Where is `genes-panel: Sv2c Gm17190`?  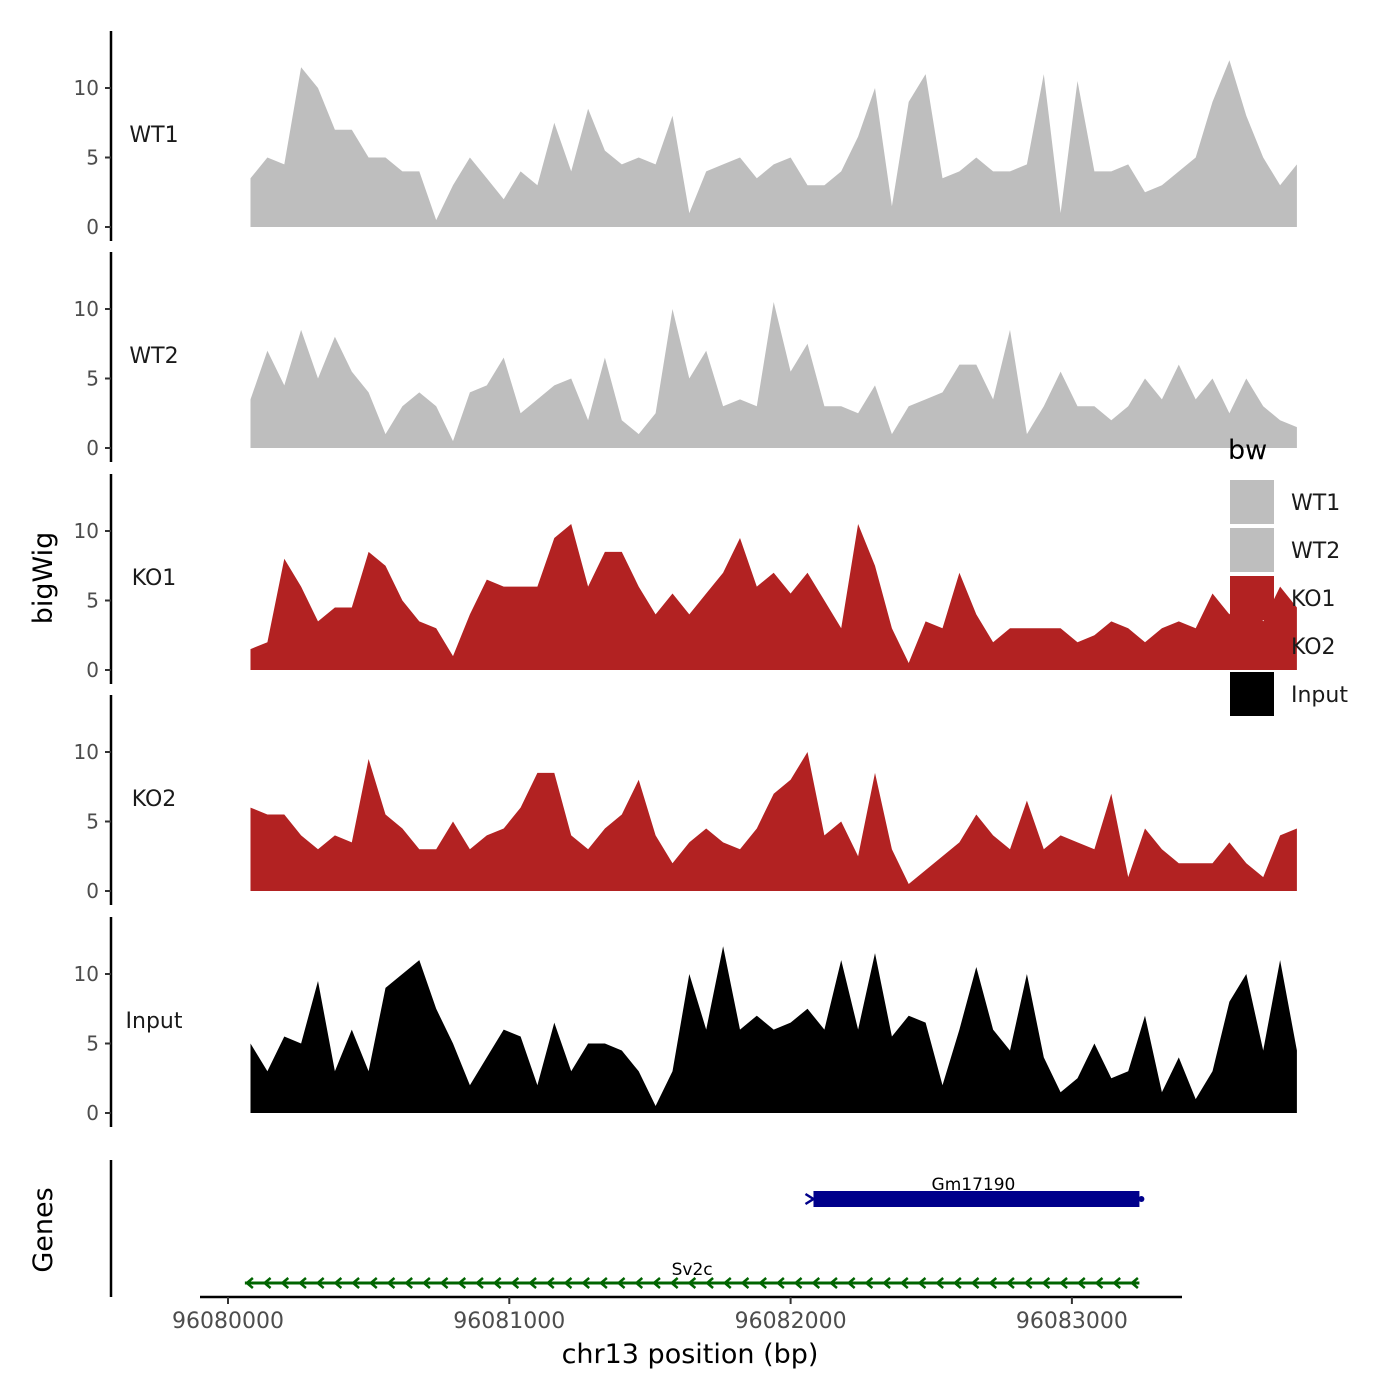 genes-panel: Sv2c Gm17190 is located at coordinates (627, 1228).